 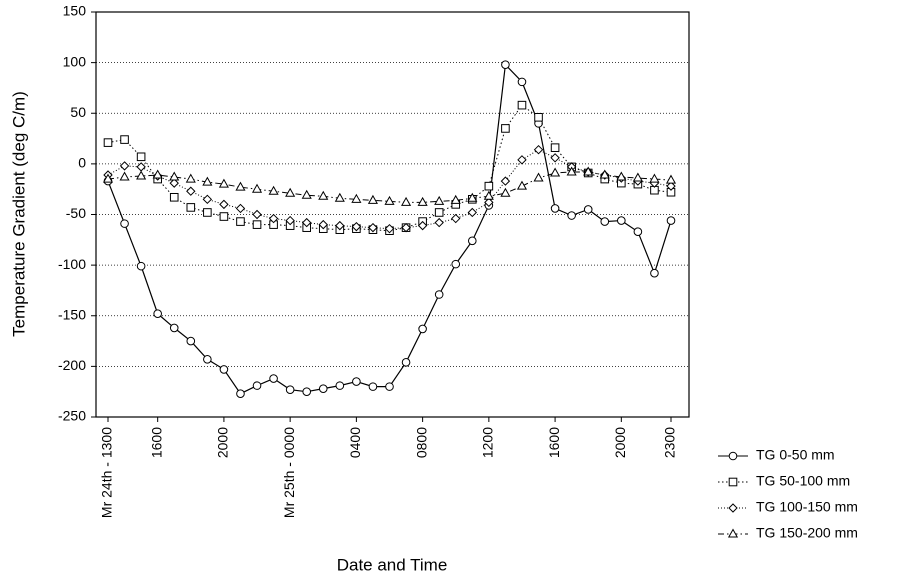 What do you see at coordinates (421, 442) in the screenshot?
I see `x-tick-label: 0800` at bounding box center [421, 442].